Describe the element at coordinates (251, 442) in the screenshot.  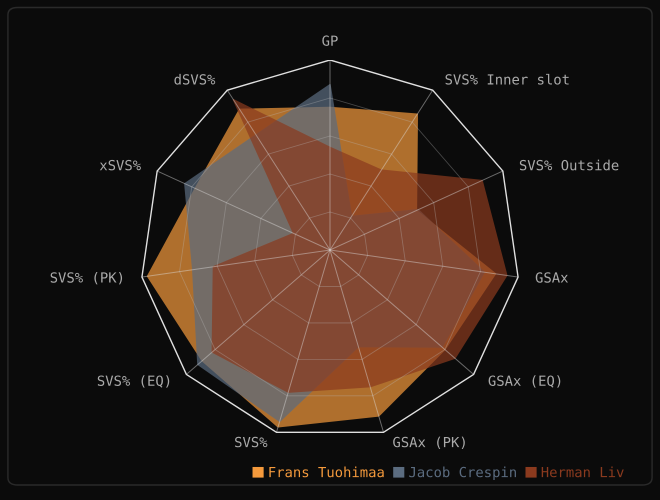
I see `spoke-label: SVS%` at that location.